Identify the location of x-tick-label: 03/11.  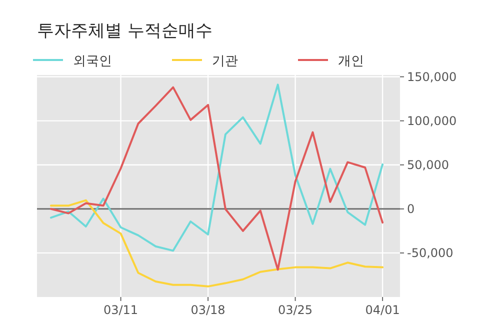
(120, 310).